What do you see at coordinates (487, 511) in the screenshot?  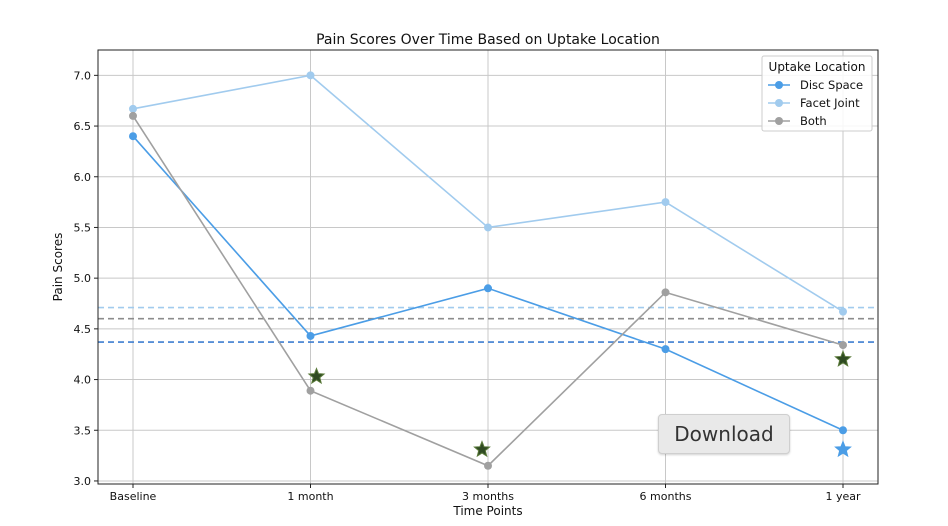 I see `x-axis-label: Time Points` at bounding box center [487, 511].